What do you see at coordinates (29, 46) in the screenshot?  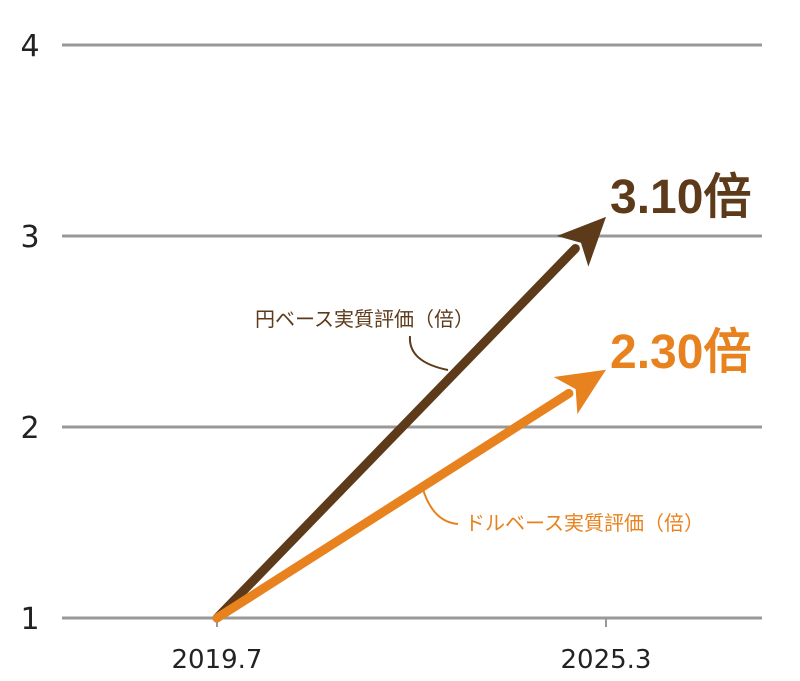 I see `y-tick-label: 4` at bounding box center [29, 46].